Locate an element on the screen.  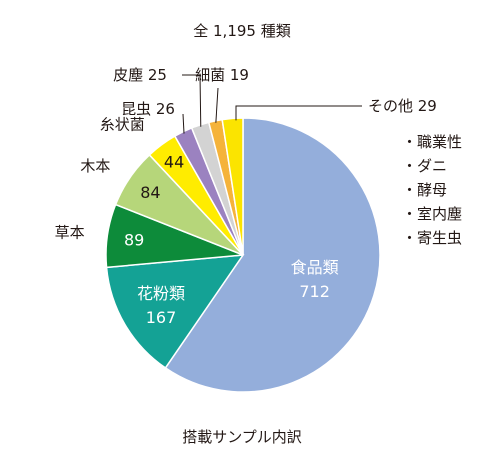
chart-title: 全 1,195 種類 is located at coordinates (241, 31).